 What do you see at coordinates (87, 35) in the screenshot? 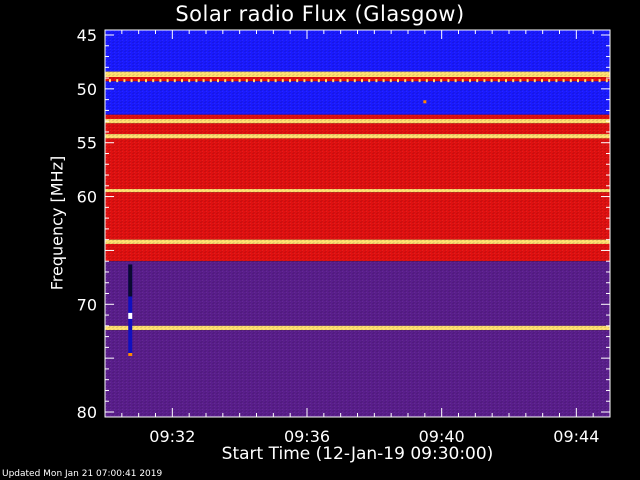
I see `y-tick-label-45: 45` at bounding box center [87, 35].